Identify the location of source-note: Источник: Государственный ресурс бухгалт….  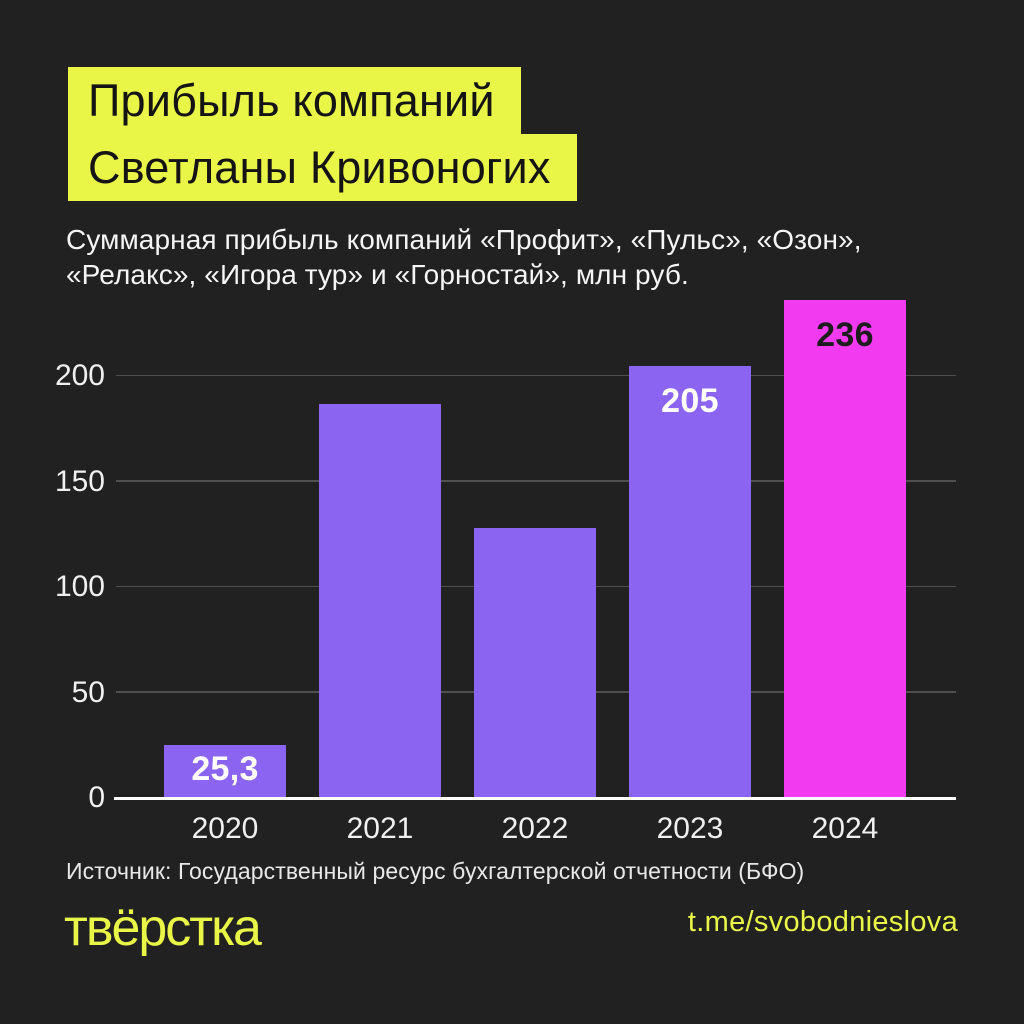
(435, 871).